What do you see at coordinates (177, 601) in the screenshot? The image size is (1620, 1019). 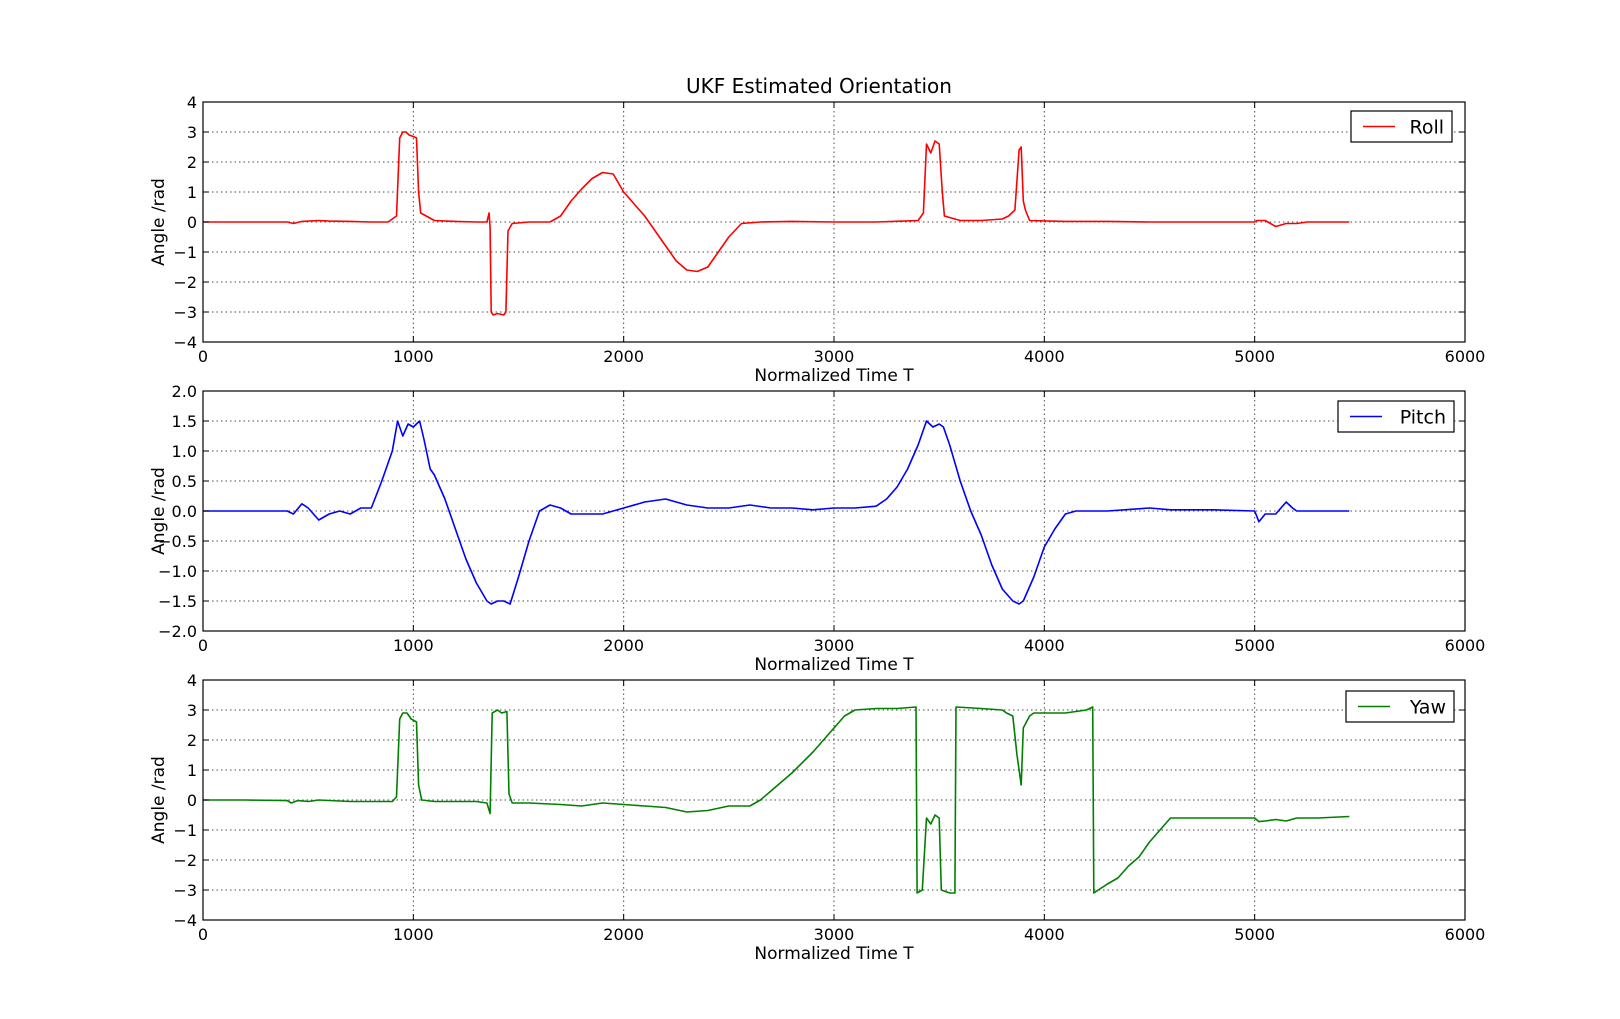 I see `y-tick-label: −1.5` at bounding box center [177, 601].